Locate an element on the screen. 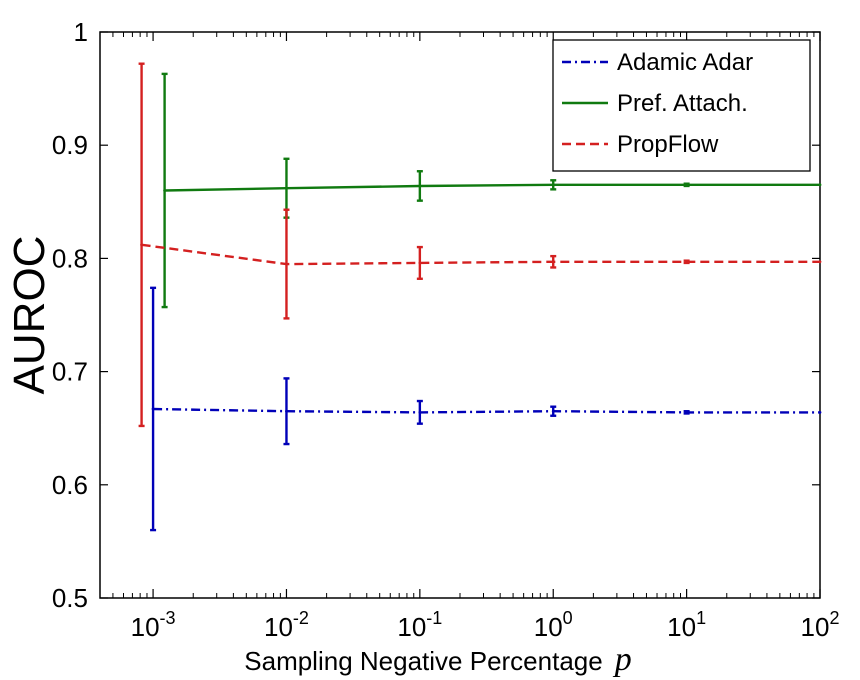 The height and width of the screenshot is (680, 860). y-tick-label: 1 is located at coordinates (81, 32).